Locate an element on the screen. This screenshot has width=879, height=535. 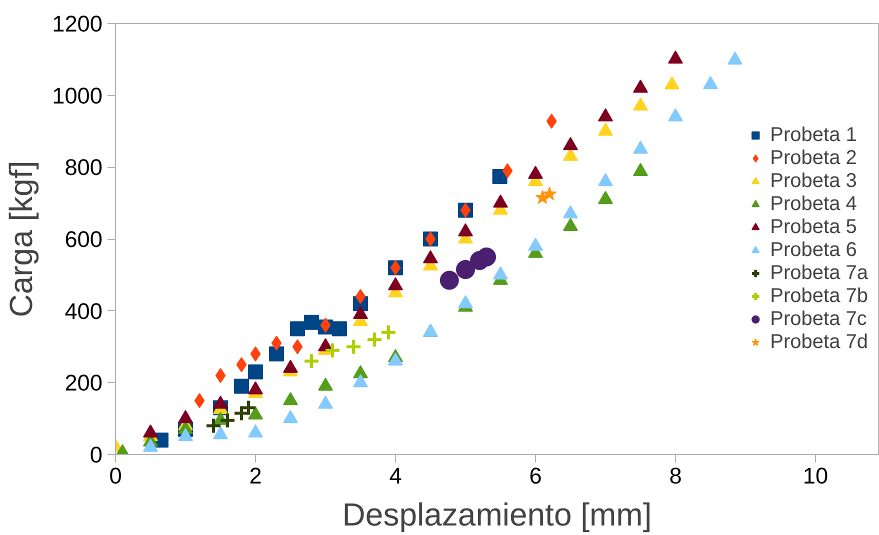
legend-label: Probeta 1 is located at coordinates (813, 135).